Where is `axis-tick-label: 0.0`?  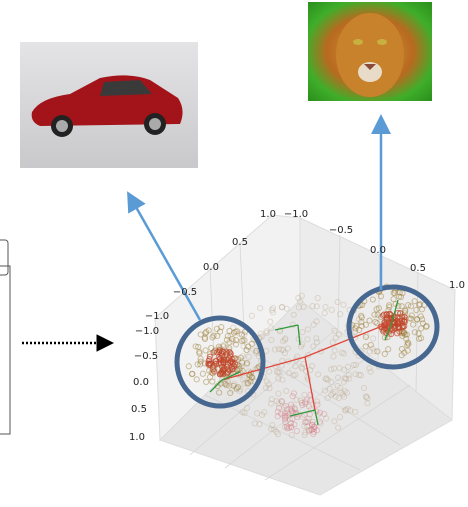 axis-tick-label: 0.0 is located at coordinates (141, 382).